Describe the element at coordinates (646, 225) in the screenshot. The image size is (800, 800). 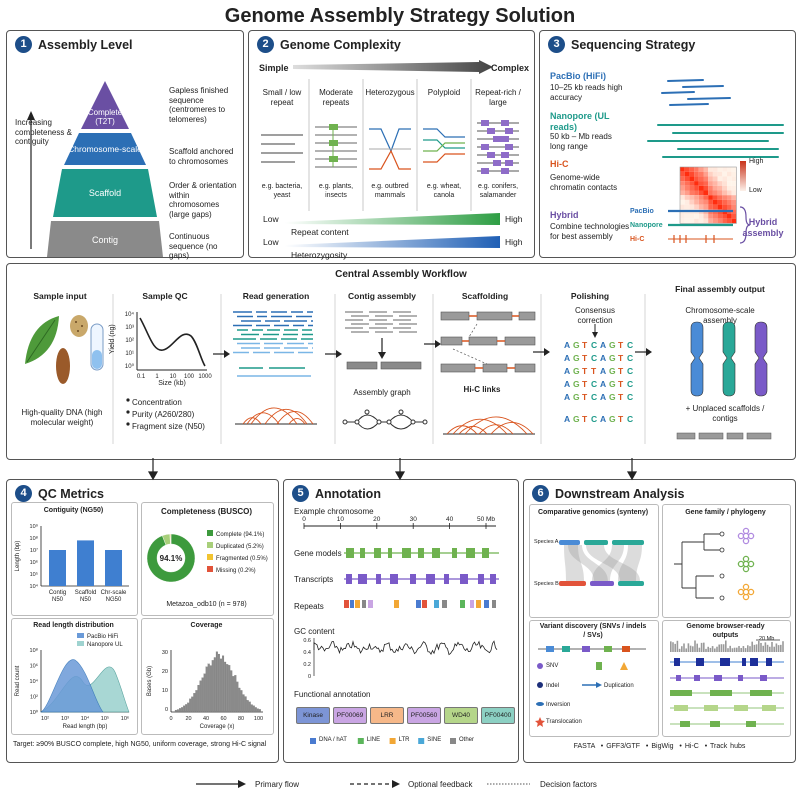
I see `hybrid-track-nanopore: Nanopore` at that location.